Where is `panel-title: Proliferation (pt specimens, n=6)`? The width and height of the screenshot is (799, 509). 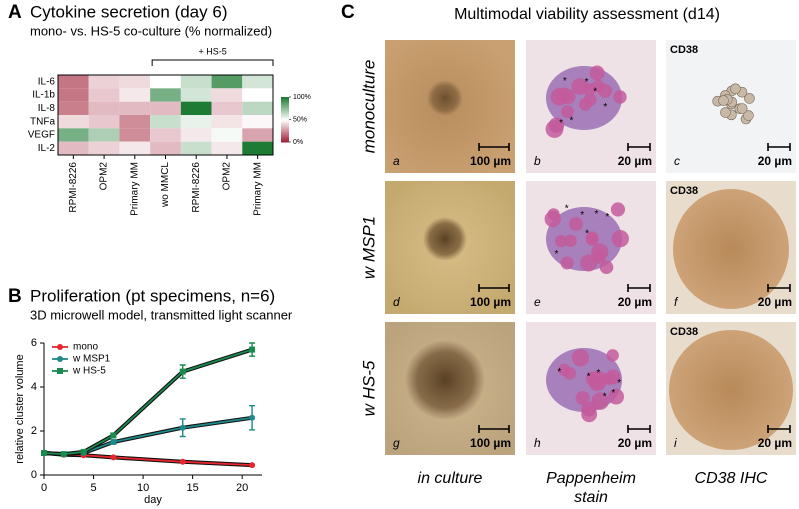
panel-title: Proliferation (pt specimens, n=6) is located at coordinates (152, 295).